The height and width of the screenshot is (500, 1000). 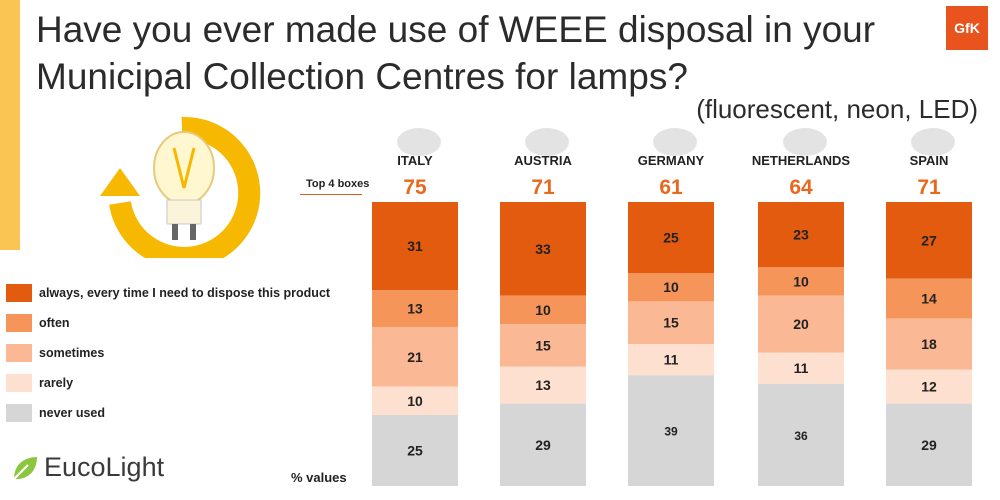 I want to click on page-subtitle: (fluorescent, neon, LED), so click(x=837, y=109).